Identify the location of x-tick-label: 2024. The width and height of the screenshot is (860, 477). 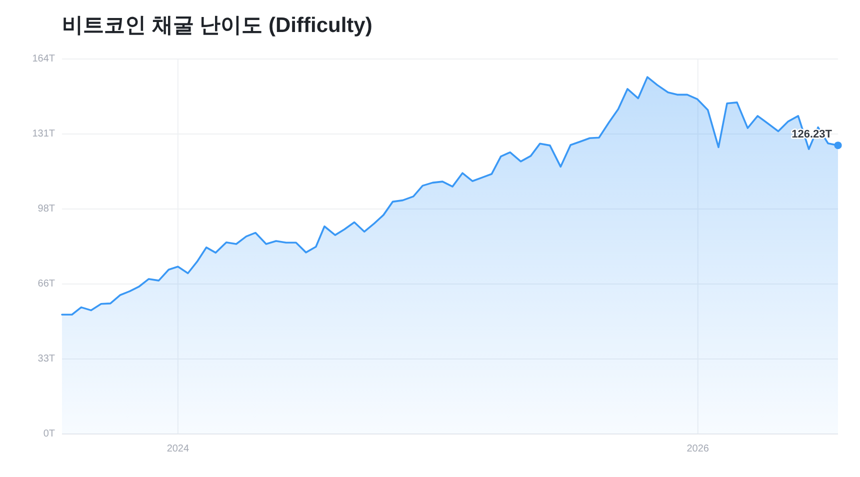
(178, 449).